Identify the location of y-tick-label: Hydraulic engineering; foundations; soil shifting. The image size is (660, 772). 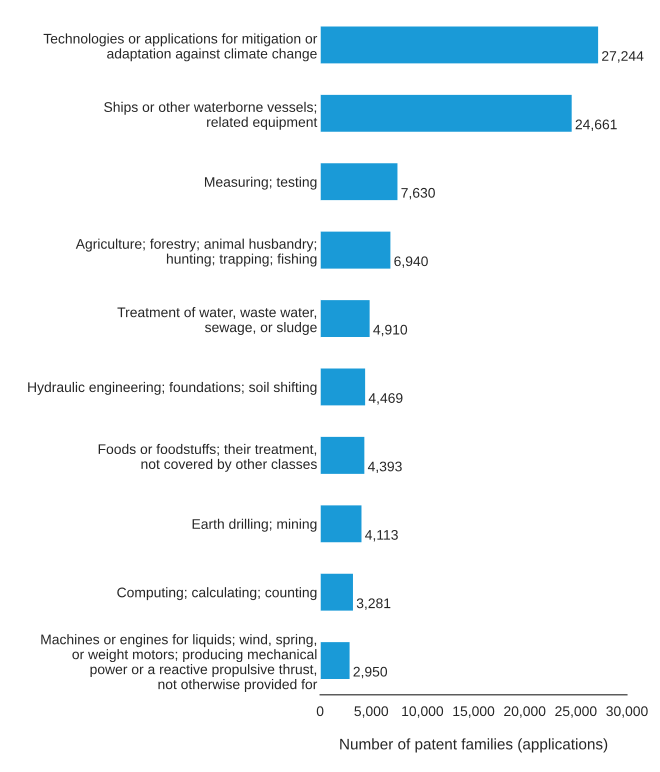
(172, 388).